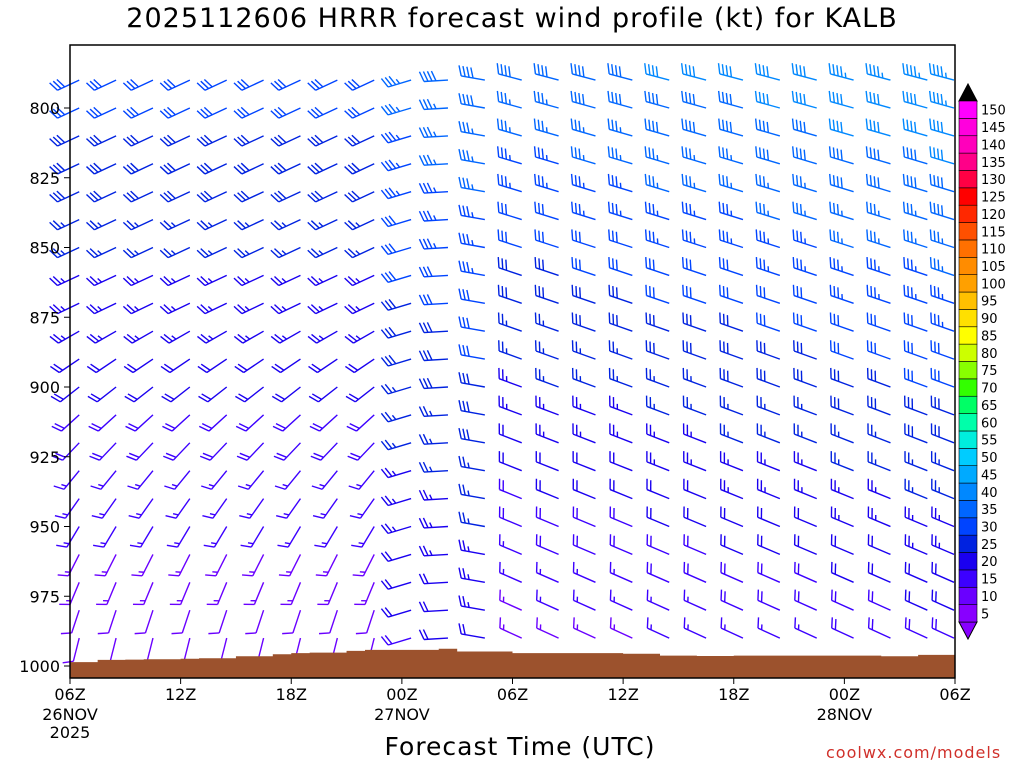 This screenshot has width=1024, height=768. I want to click on colorbar-tick-label: 150, so click(993, 111).